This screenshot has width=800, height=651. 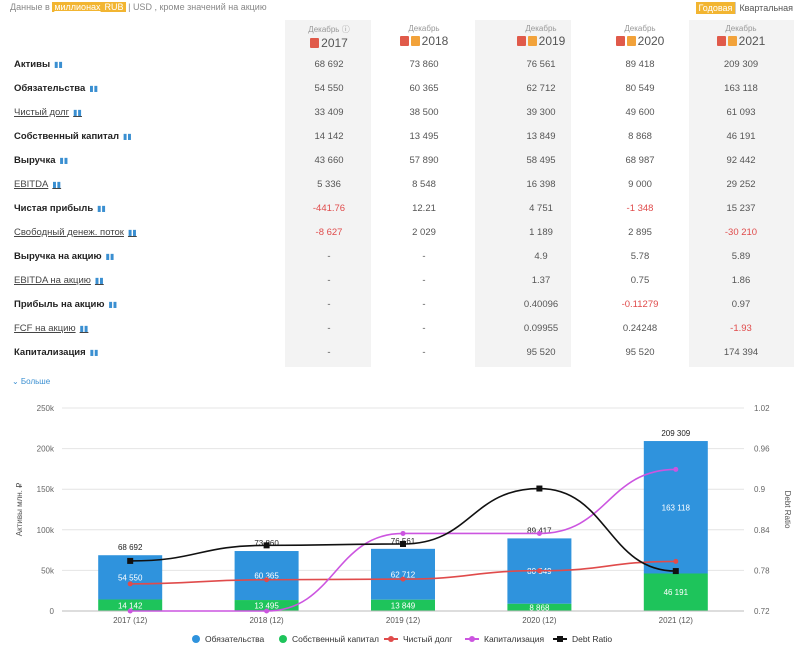 I want to click on legend-item: Обязательства, so click(x=228, y=639).